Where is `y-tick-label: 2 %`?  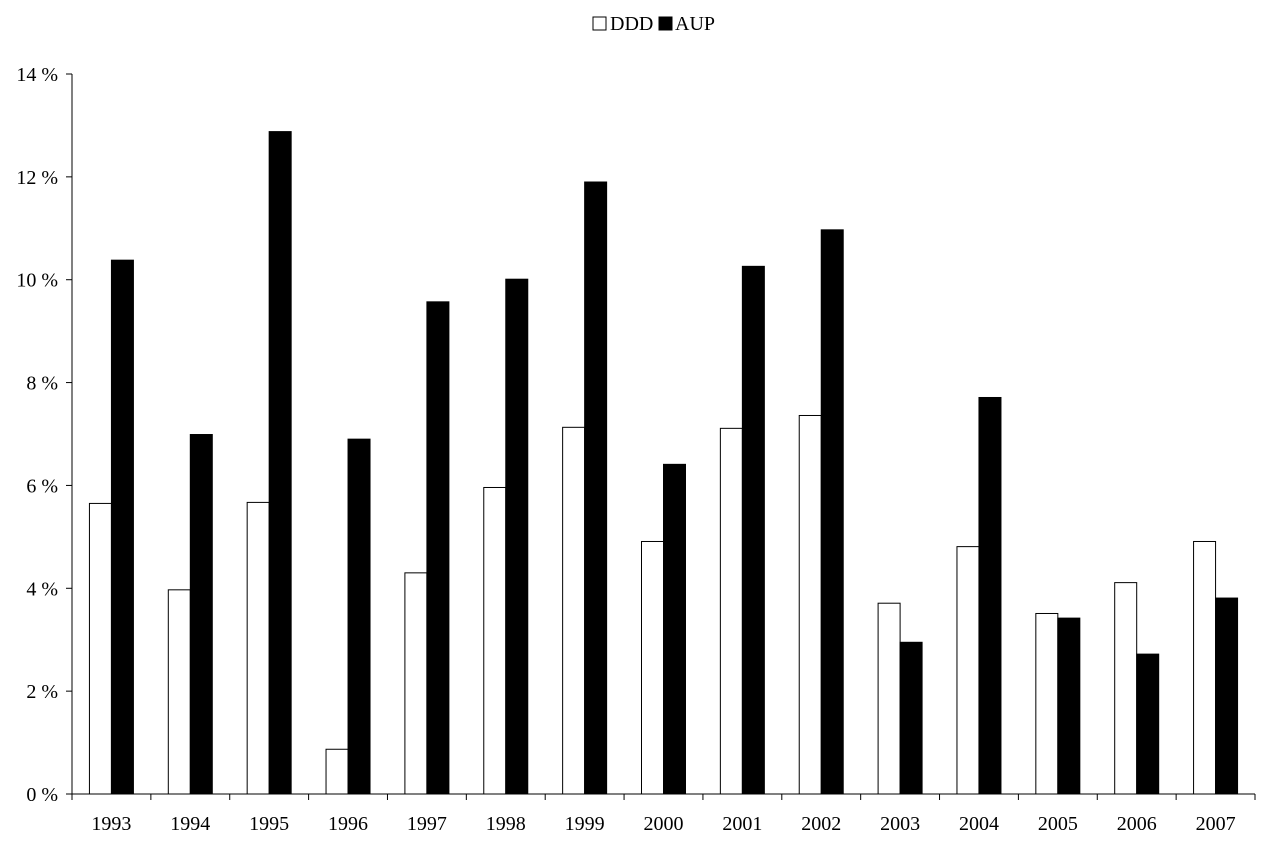
y-tick-label: 2 % is located at coordinates (42, 692).